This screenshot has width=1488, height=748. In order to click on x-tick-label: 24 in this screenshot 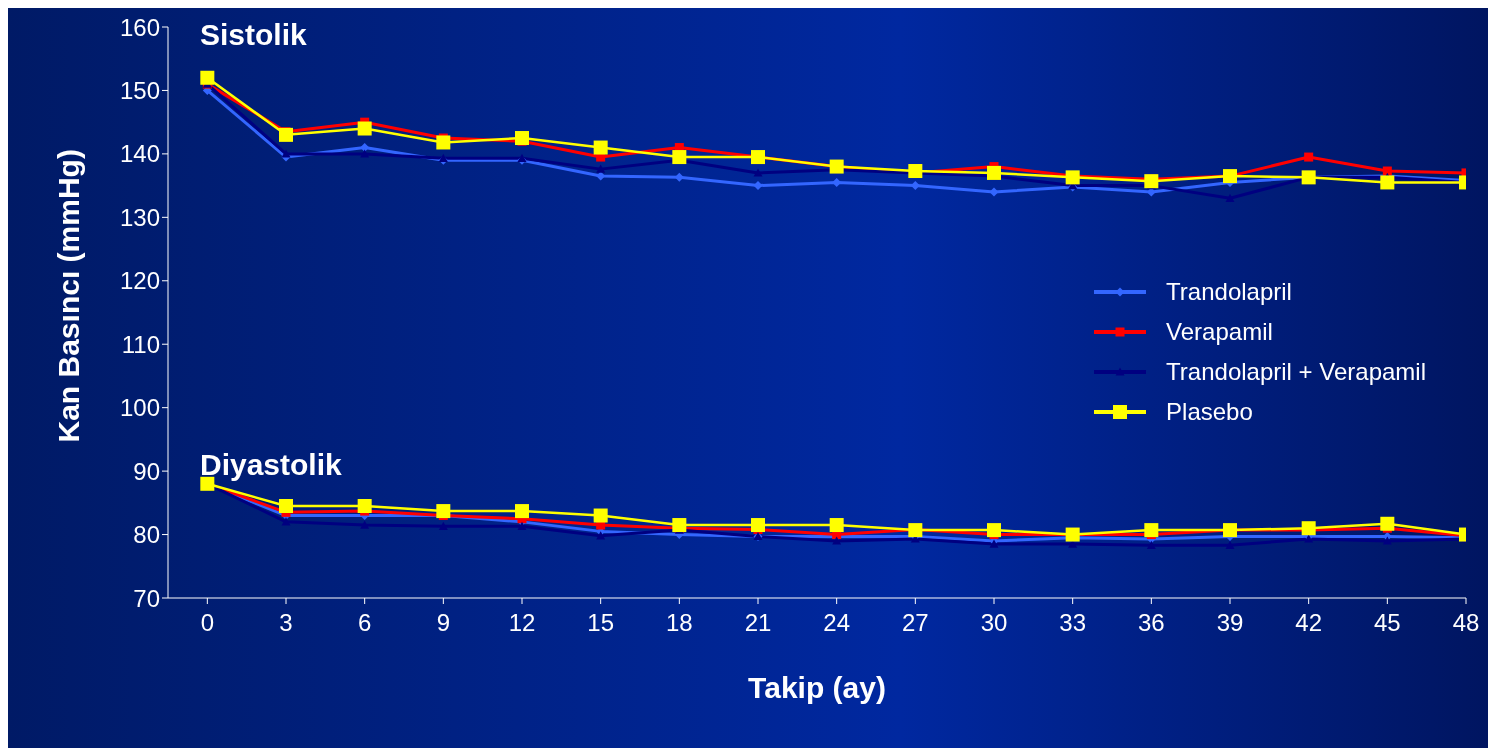, I will do `click(837, 623)`.